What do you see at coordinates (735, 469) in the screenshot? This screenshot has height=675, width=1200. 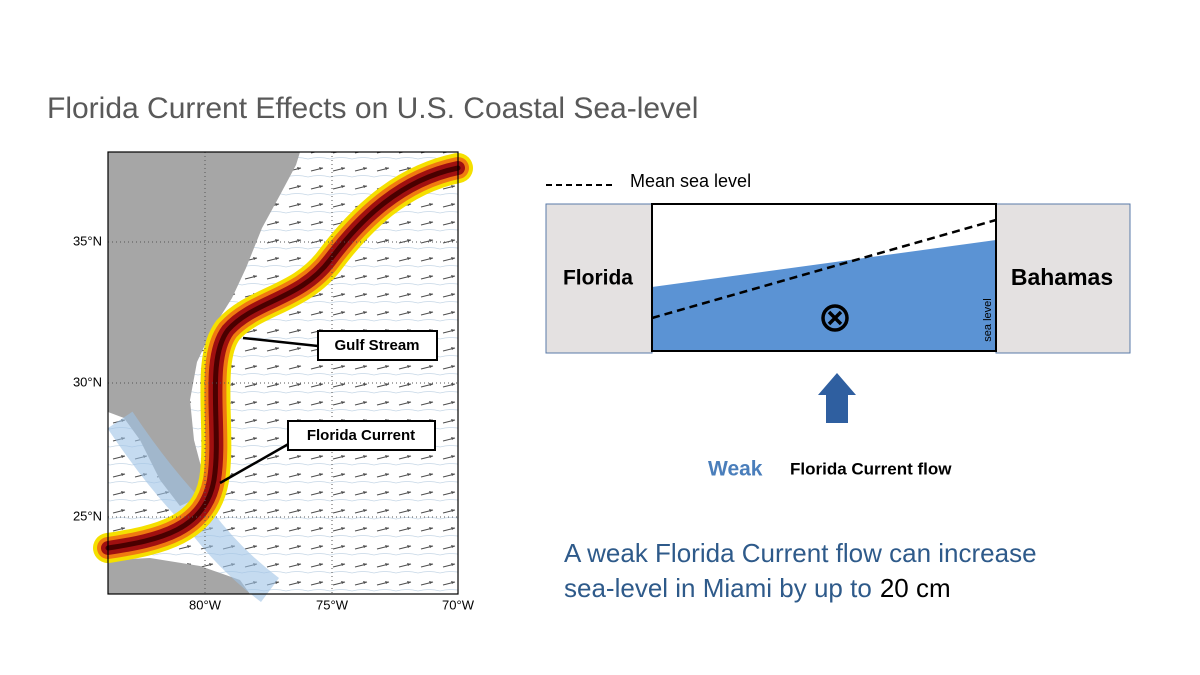 I see `strength-label: Weak` at bounding box center [735, 469].